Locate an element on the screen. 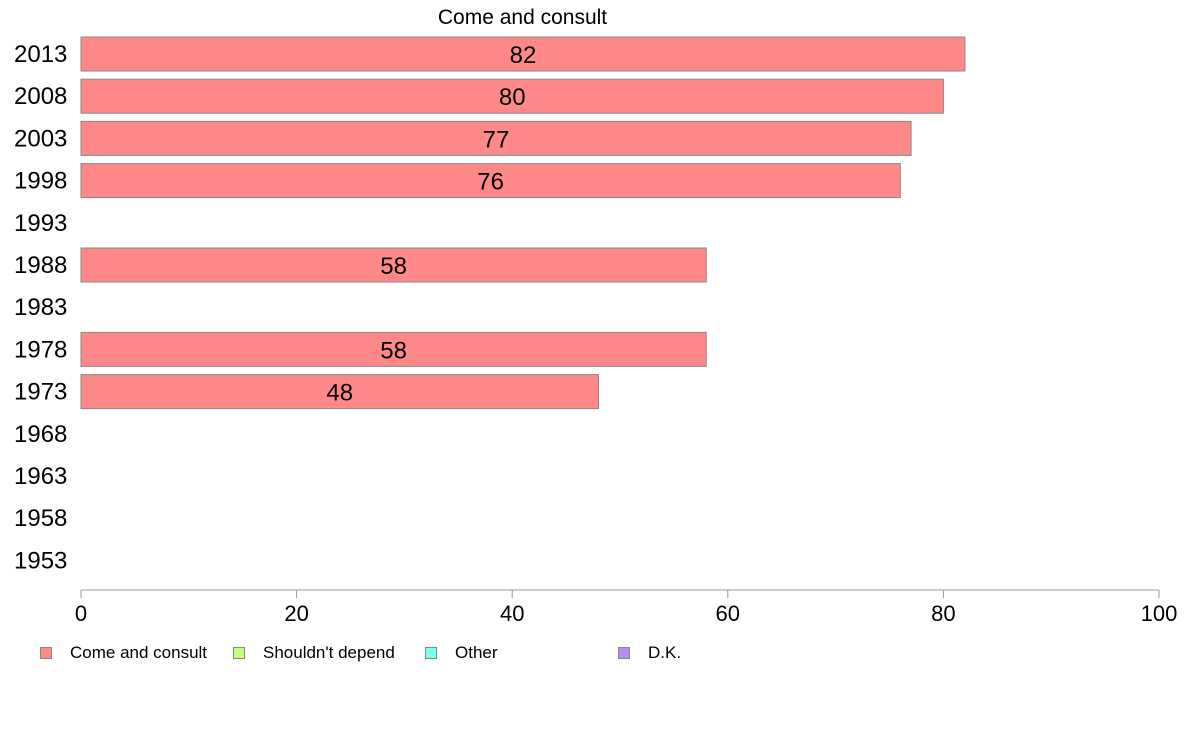  x-tick-label: 60 is located at coordinates (728, 613).